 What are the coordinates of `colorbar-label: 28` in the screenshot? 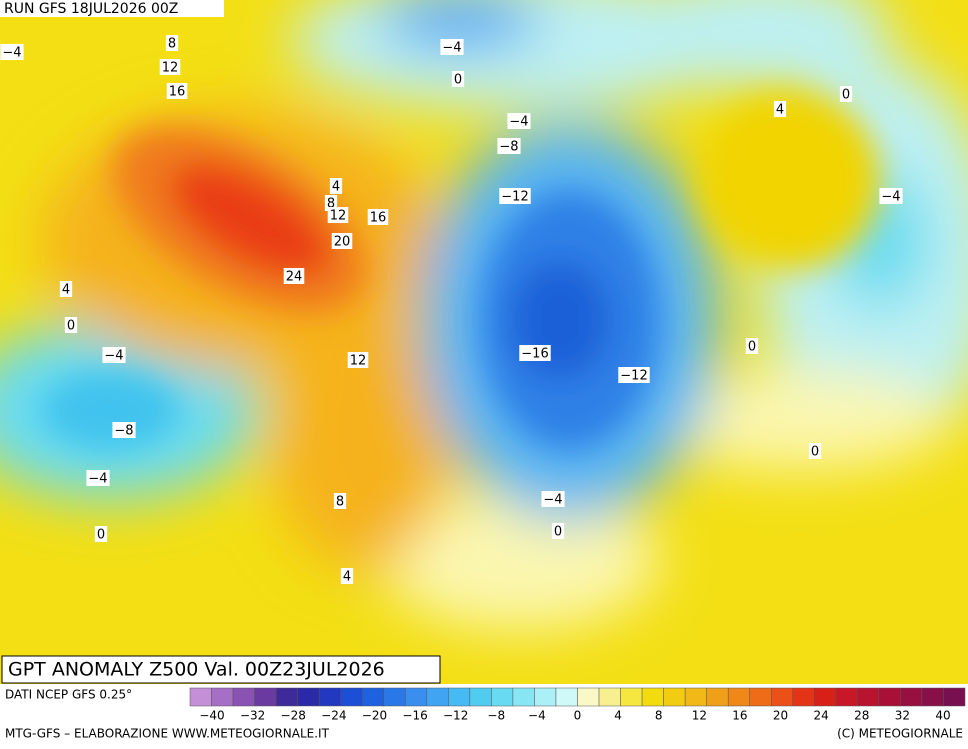 It's located at (861, 716).